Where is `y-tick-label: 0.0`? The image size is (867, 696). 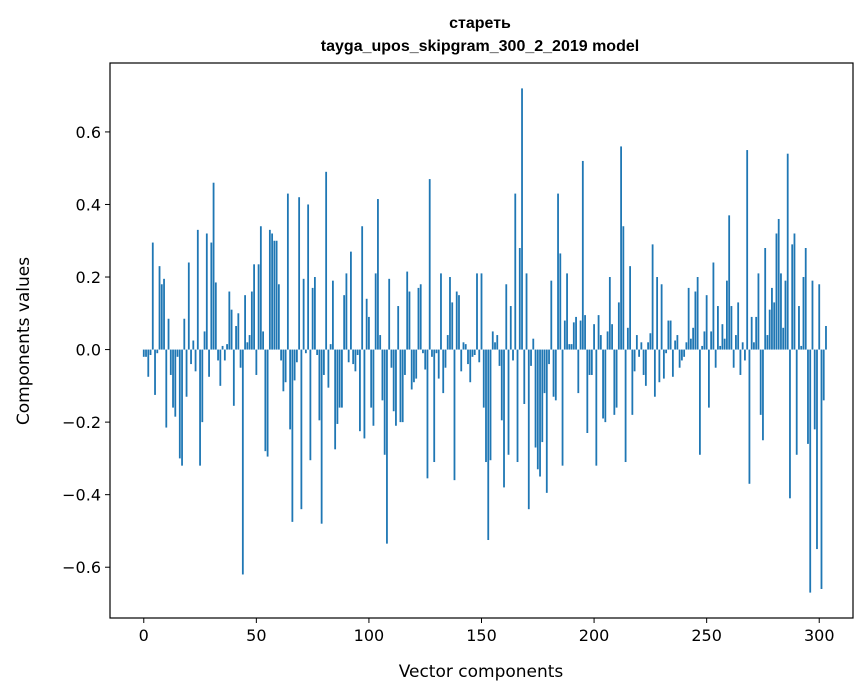 y-tick-label: 0.0 is located at coordinates (88, 350).